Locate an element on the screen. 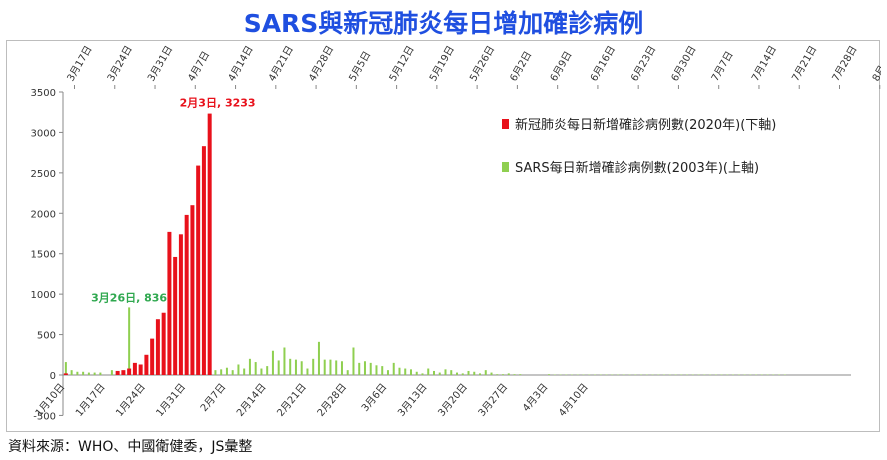 The image size is (887, 460). y-tick-label: 2000 is located at coordinates (43, 214).